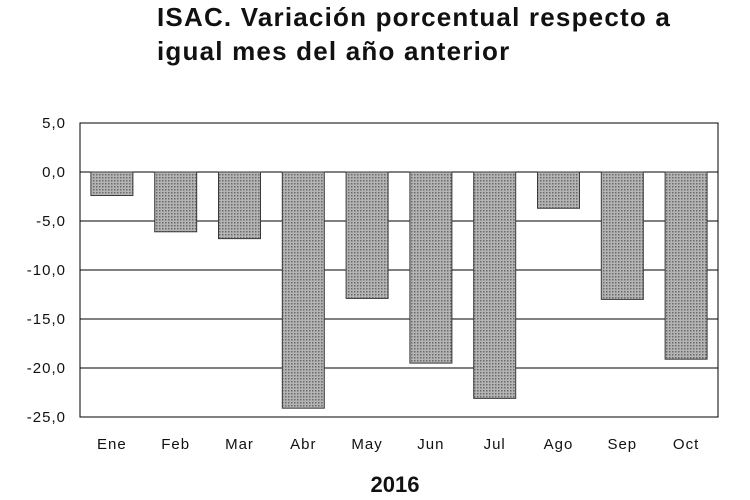 The height and width of the screenshot is (500, 750). I want to click on bar-may, so click(367, 235).